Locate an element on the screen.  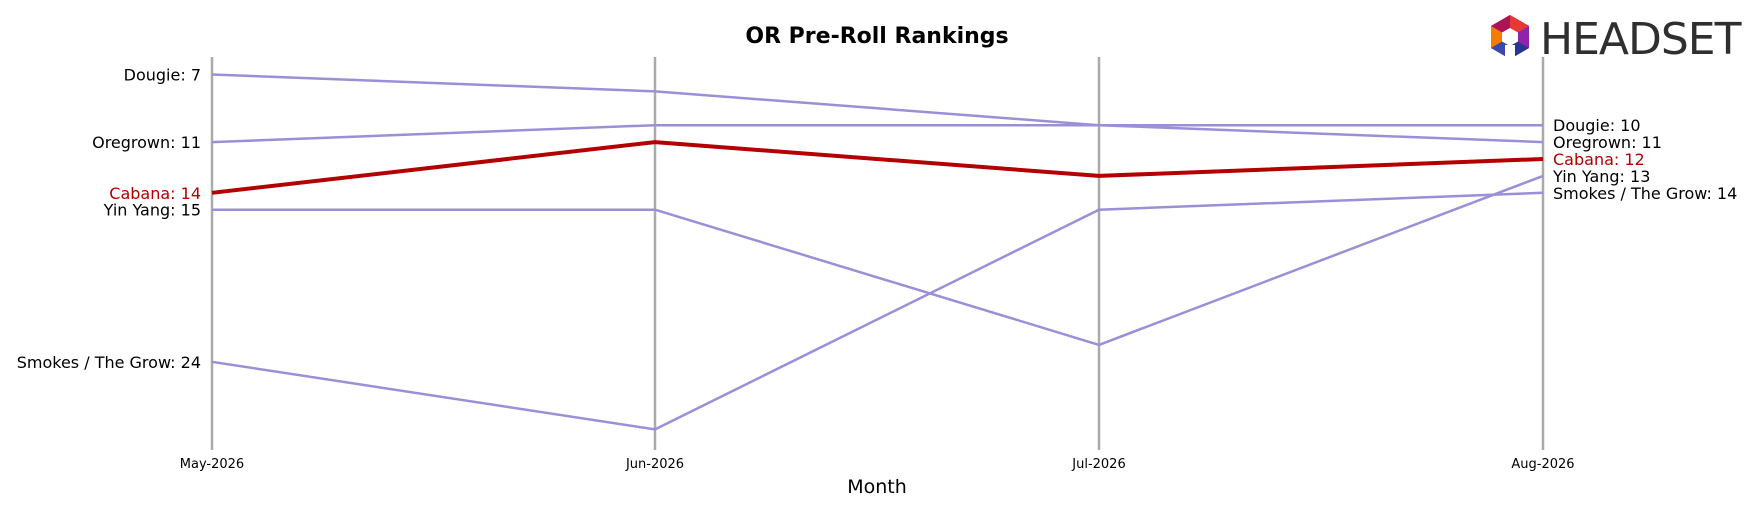
left-label-yin-yang: Yin Yang: 15 is located at coordinates (152, 210).